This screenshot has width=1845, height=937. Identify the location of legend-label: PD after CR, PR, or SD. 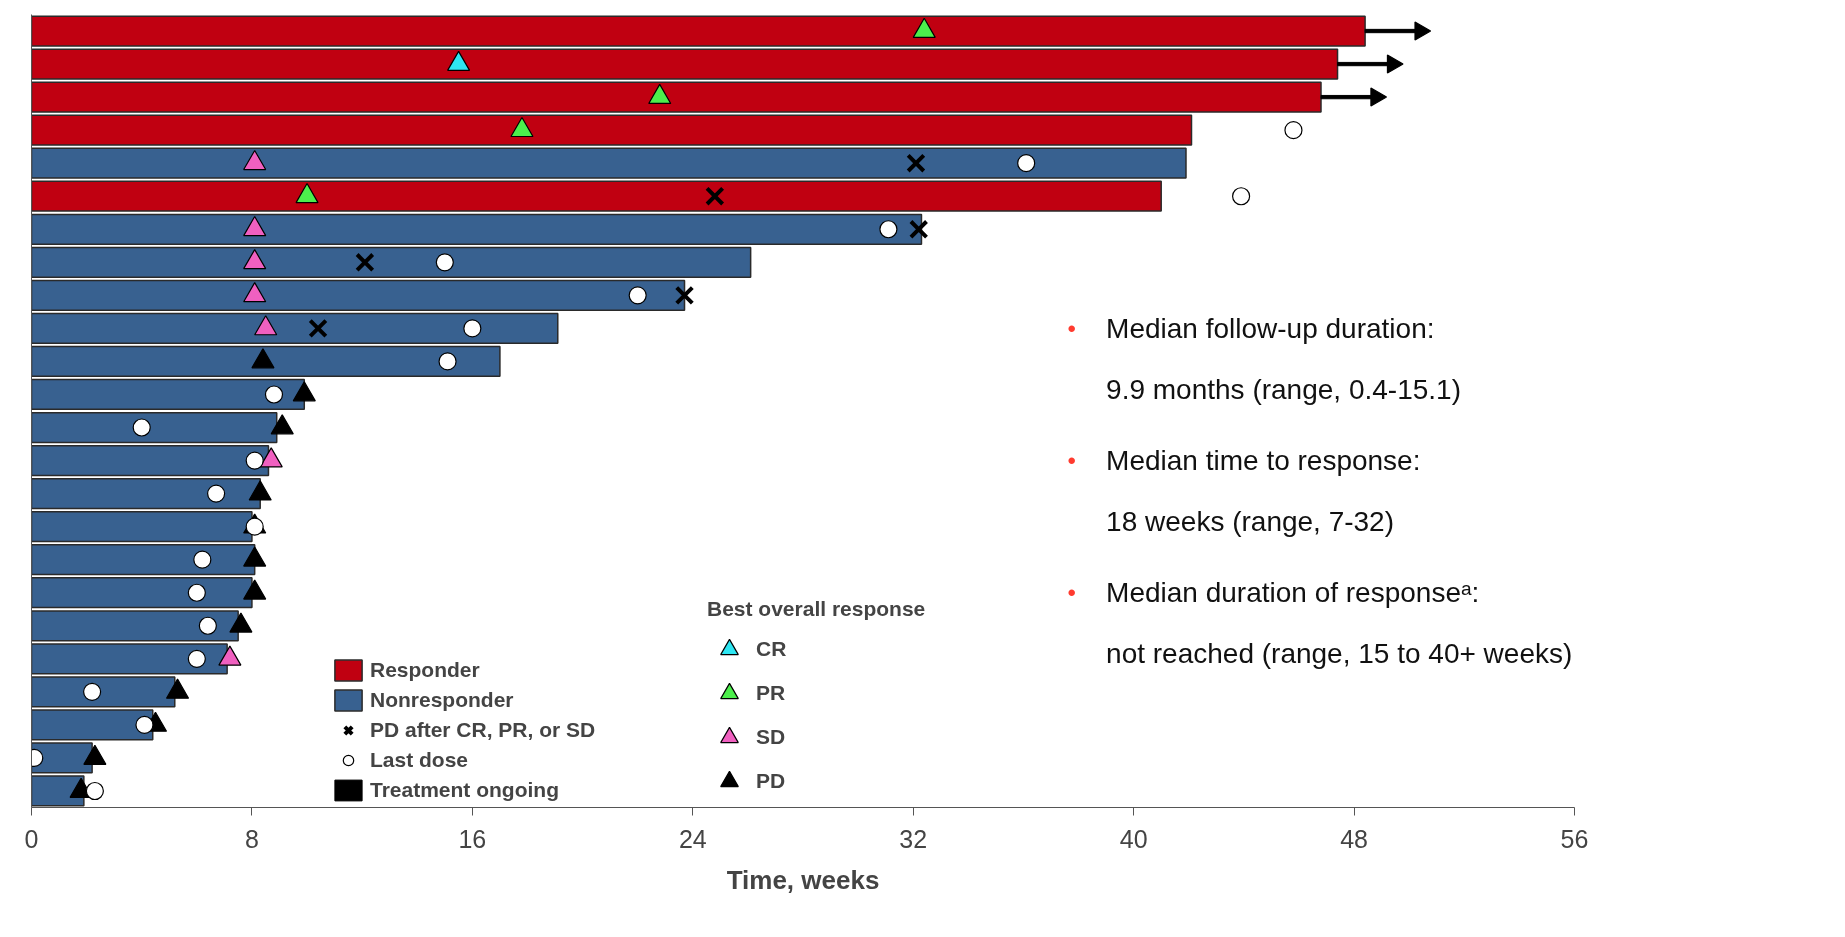
(483, 730).